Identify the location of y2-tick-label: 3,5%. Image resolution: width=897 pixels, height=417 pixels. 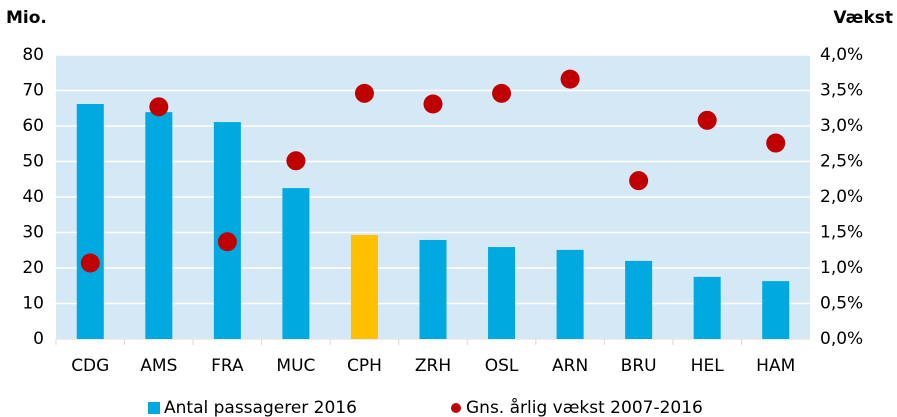
(841, 91).